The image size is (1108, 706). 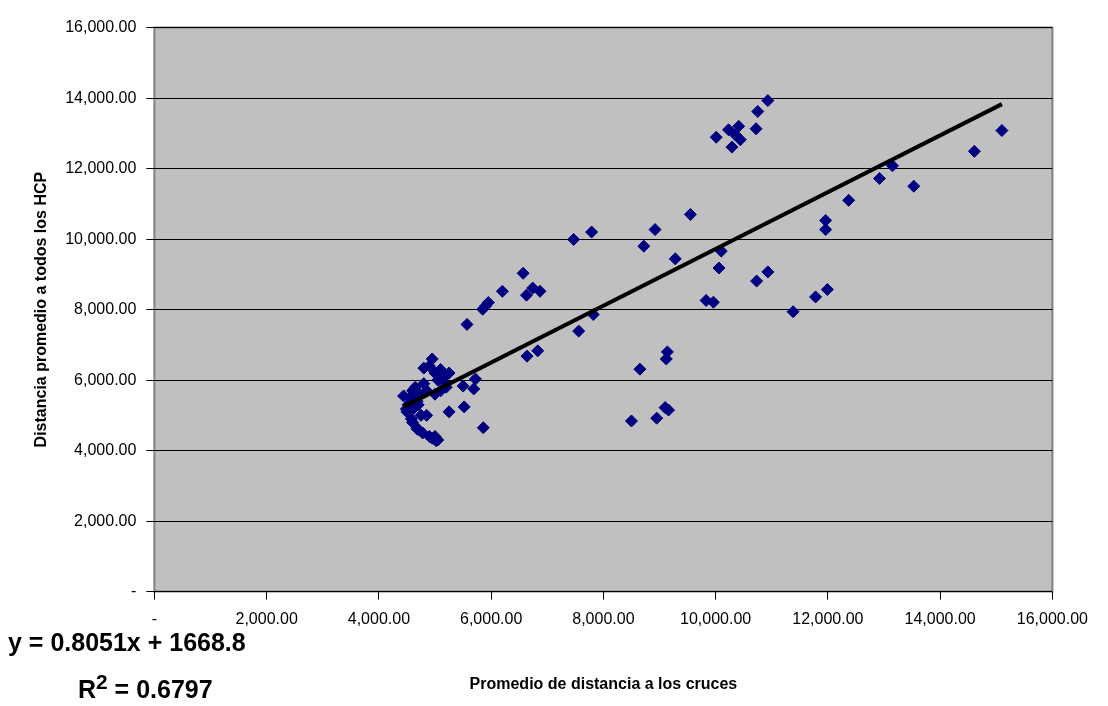 What do you see at coordinates (603, 683) in the screenshot?
I see `x-axis-title: Promedio de distancia a los cruces` at bounding box center [603, 683].